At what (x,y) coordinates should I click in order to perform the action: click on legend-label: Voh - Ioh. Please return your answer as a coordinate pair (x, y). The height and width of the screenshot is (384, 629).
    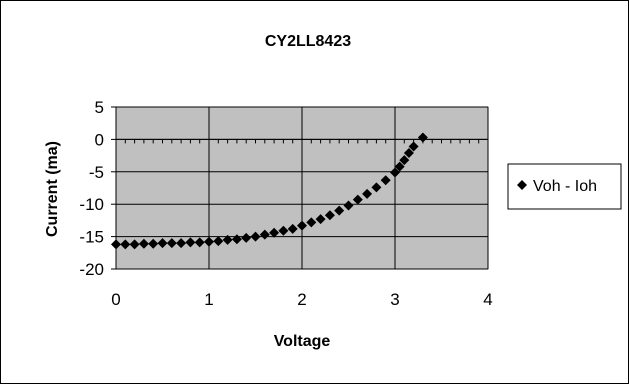
    Looking at the image, I should click on (565, 186).